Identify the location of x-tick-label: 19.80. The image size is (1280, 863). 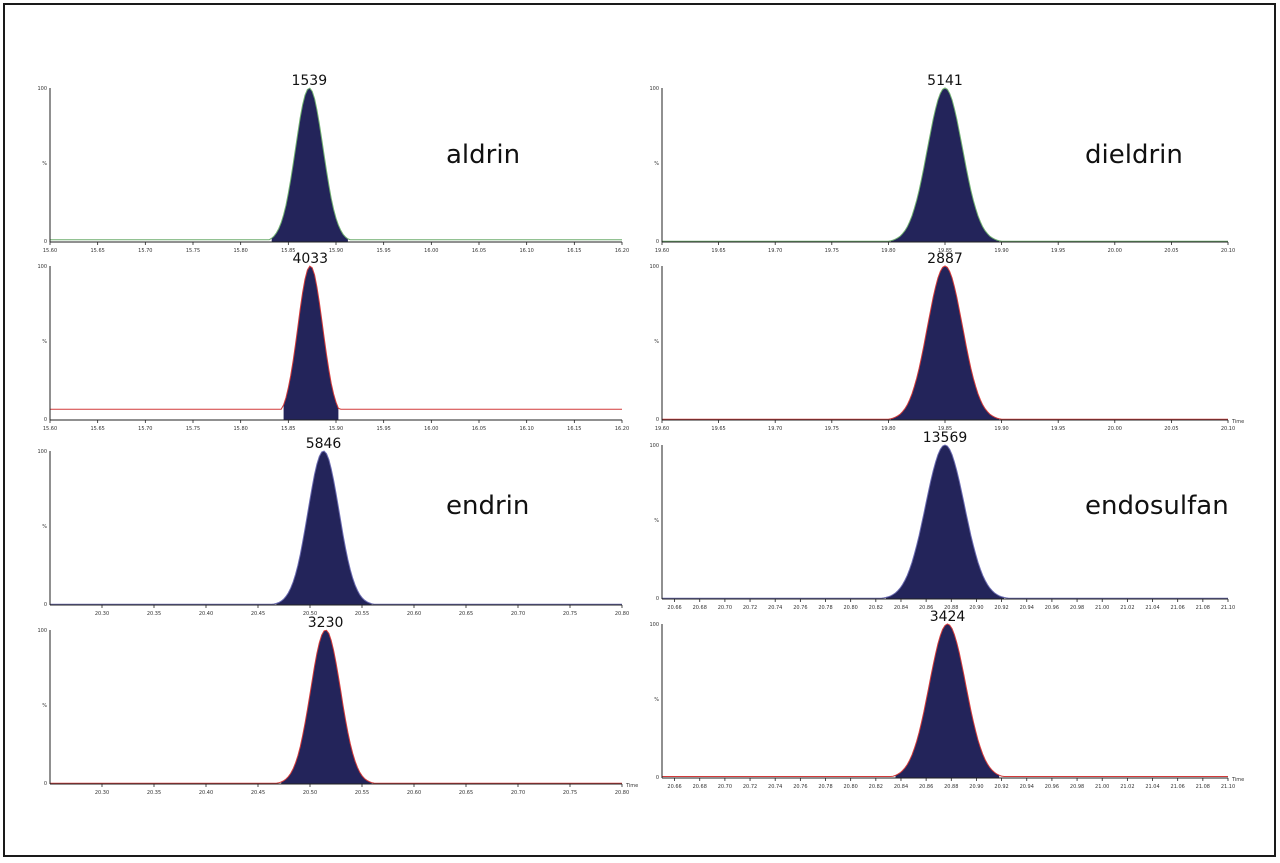
(888, 429).